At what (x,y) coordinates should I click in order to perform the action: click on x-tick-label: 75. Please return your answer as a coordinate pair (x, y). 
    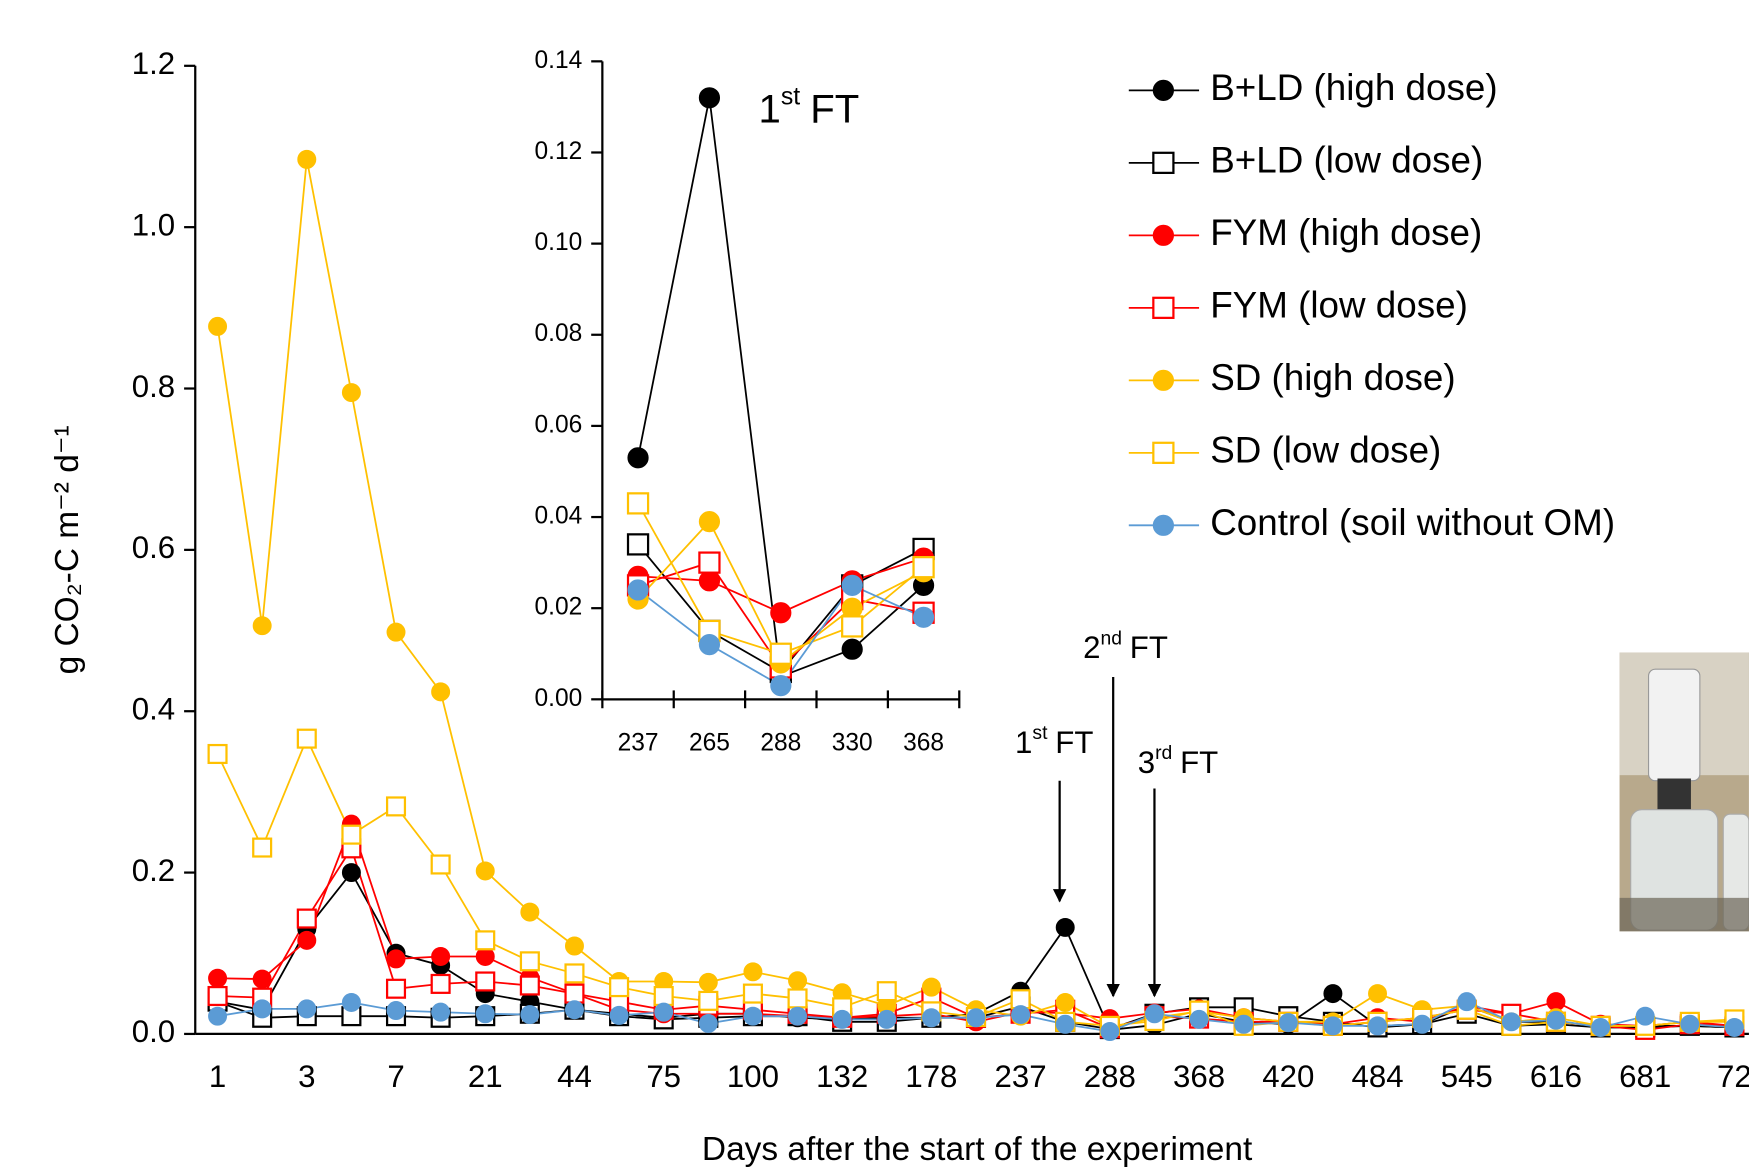
    Looking at the image, I should click on (663, 1076).